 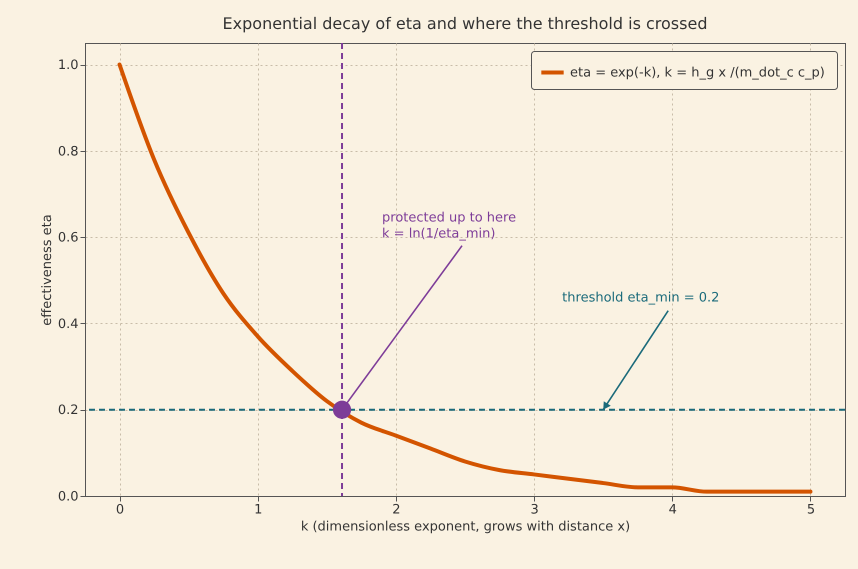 I want to click on x-tick-label: 2, so click(x=396, y=510).